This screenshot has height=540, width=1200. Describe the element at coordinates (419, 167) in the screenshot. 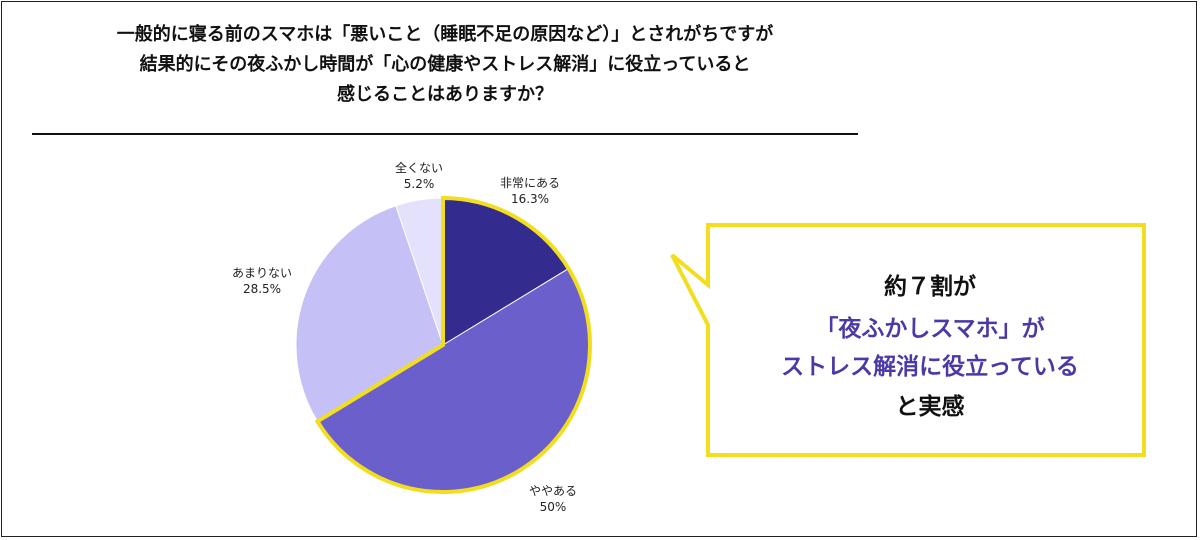

I see `slice-label: 全くない` at that location.